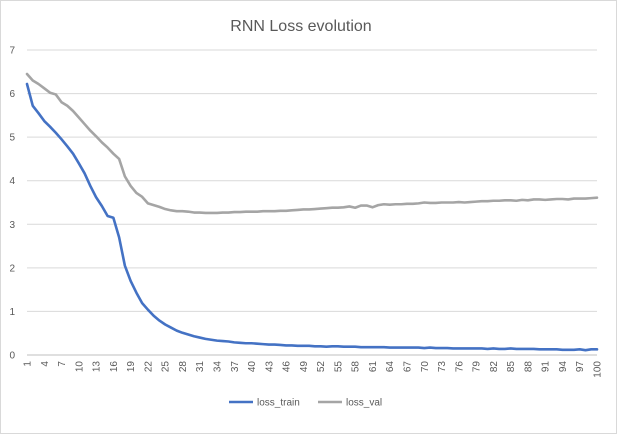  What do you see at coordinates (364, 403) in the screenshot?
I see `legend-label-loss-val: loss_val` at bounding box center [364, 403].